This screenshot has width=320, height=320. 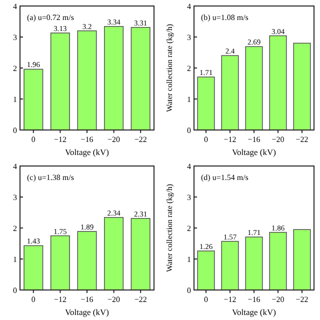 I want to click on annotation: (c) u=1.38 m/s, so click(x=50, y=177).